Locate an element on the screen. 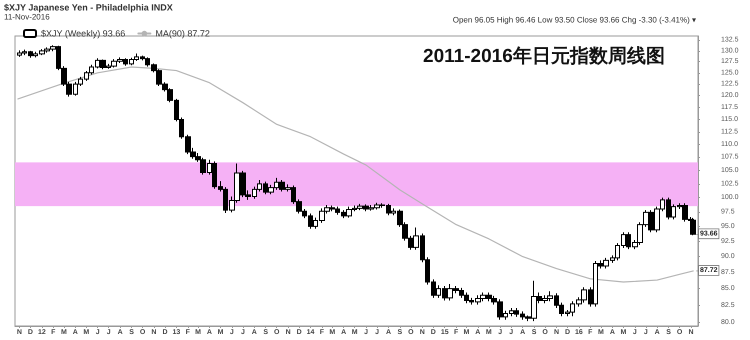 The width and height of the screenshot is (750, 340). text: Open 96.05 High 96.46 Low 93.50 Close 93.66 Chg -3.30 (-3.41%) ▾ is located at coordinates (574, 20).